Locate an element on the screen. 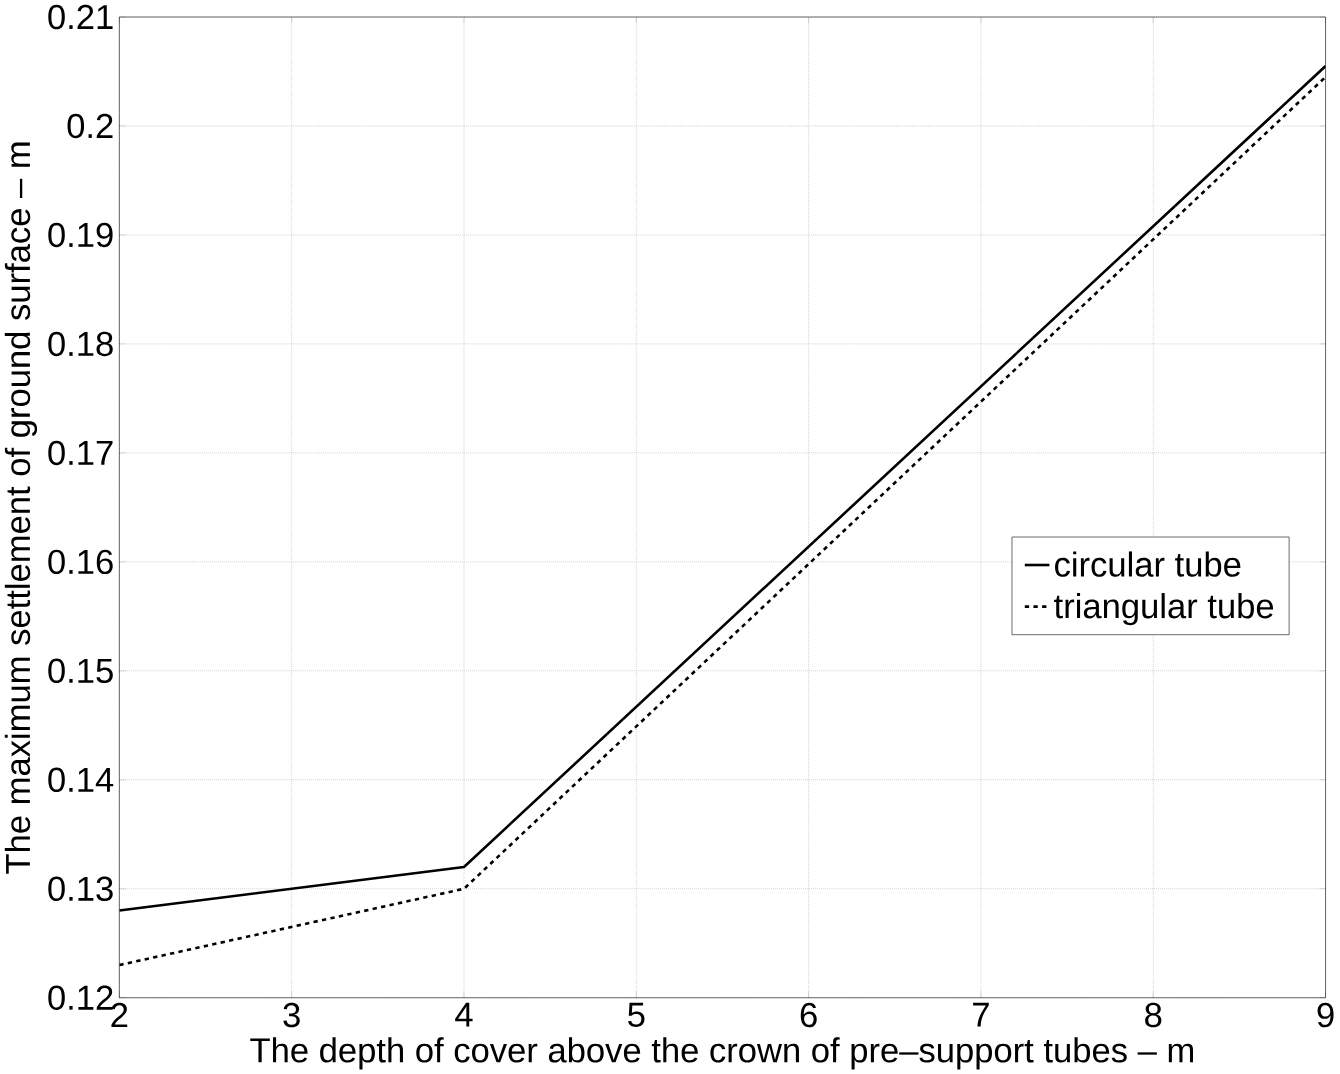  x-tick-label: 6 is located at coordinates (808, 1015).